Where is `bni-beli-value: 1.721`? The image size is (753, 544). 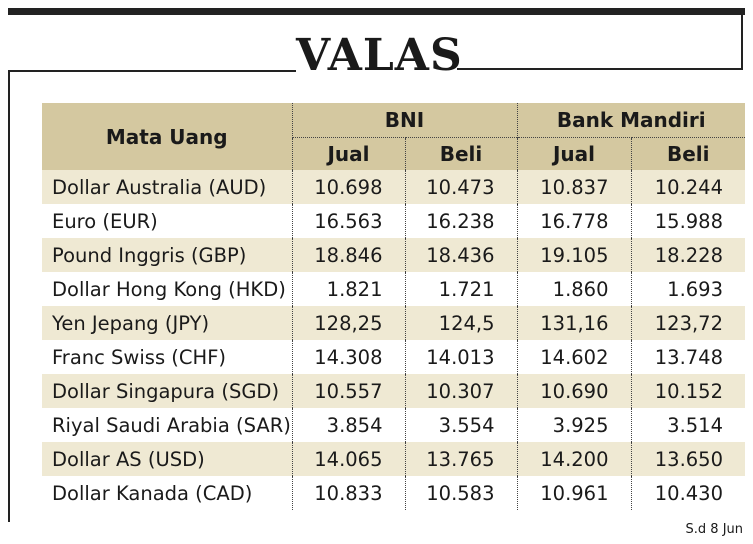
bni-beli-value: 1.721 is located at coordinates (460, 289).